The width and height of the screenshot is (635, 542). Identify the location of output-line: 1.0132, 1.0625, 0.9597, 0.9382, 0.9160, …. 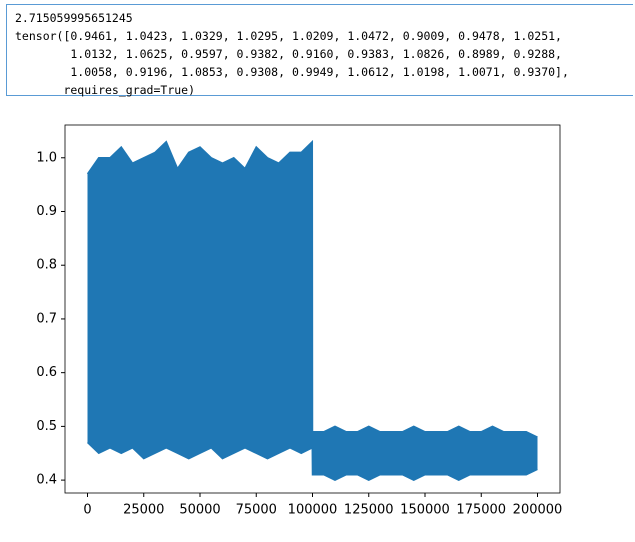
(288, 54).